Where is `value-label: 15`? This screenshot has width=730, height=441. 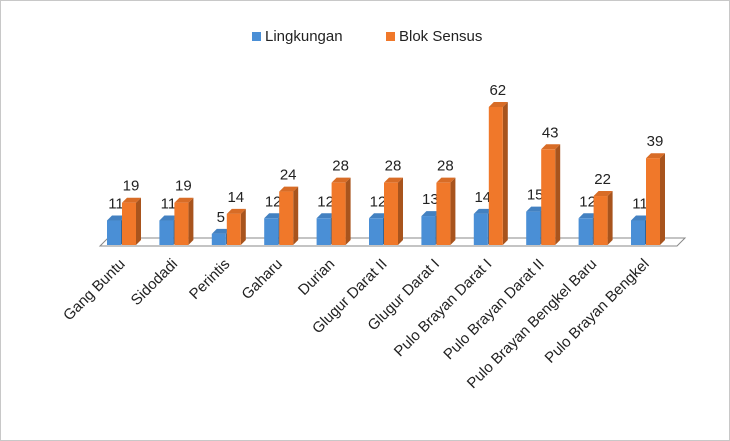 value-label: 15 is located at coordinates (535, 195).